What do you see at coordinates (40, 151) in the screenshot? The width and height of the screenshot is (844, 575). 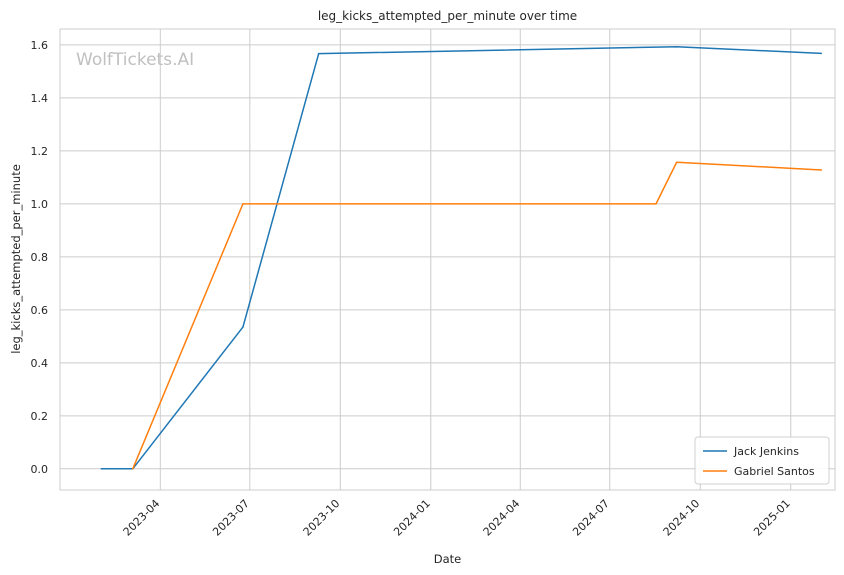 I see `y-tick-label: 1.2` at bounding box center [40, 151].